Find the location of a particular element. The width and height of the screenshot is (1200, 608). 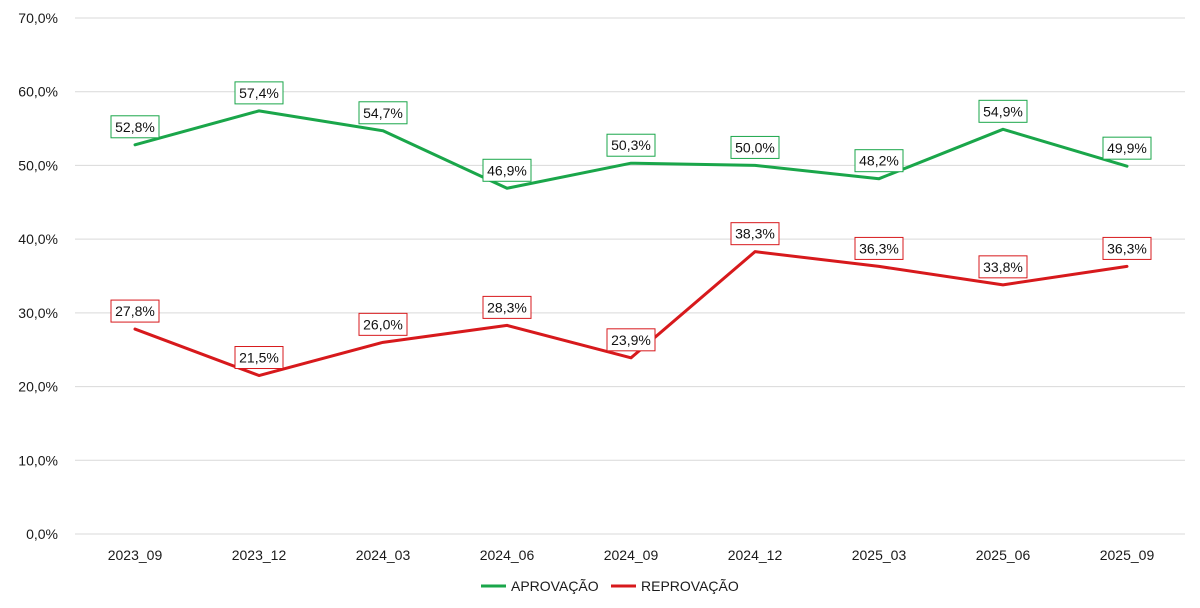

data-label: 33,8% is located at coordinates (1003, 267).